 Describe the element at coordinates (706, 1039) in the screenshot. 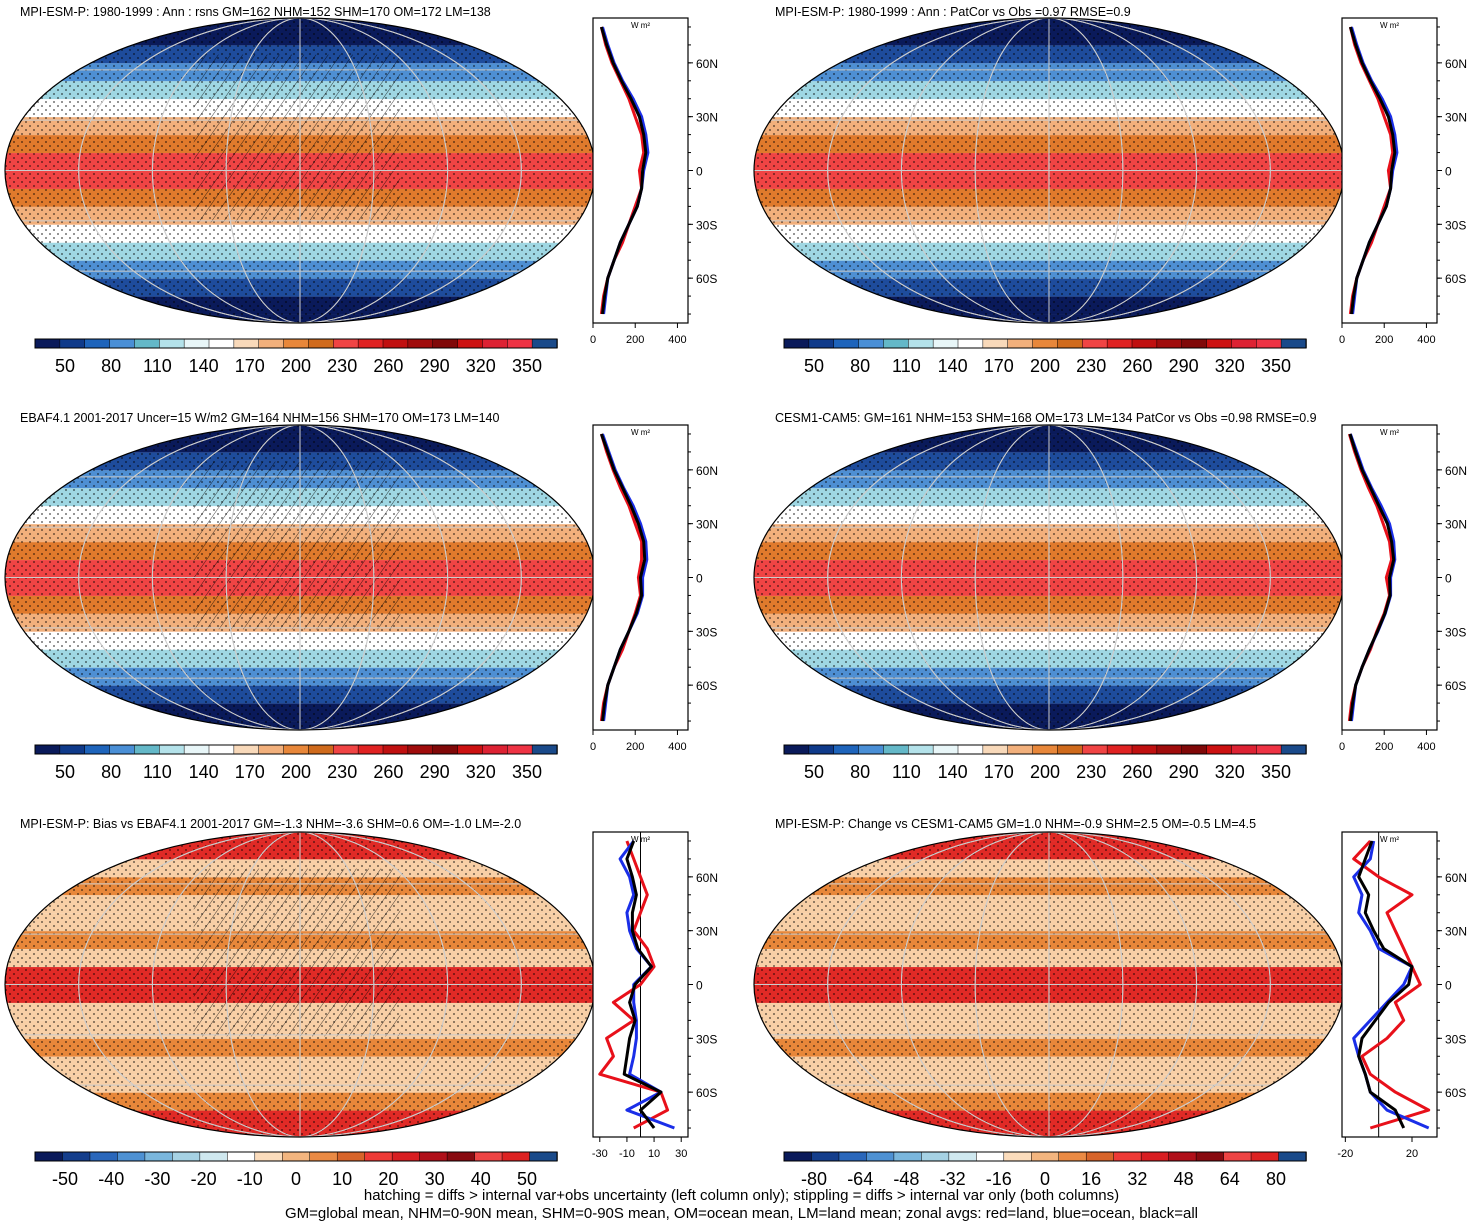

I see `zonal-ytick-label: 30S` at that location.